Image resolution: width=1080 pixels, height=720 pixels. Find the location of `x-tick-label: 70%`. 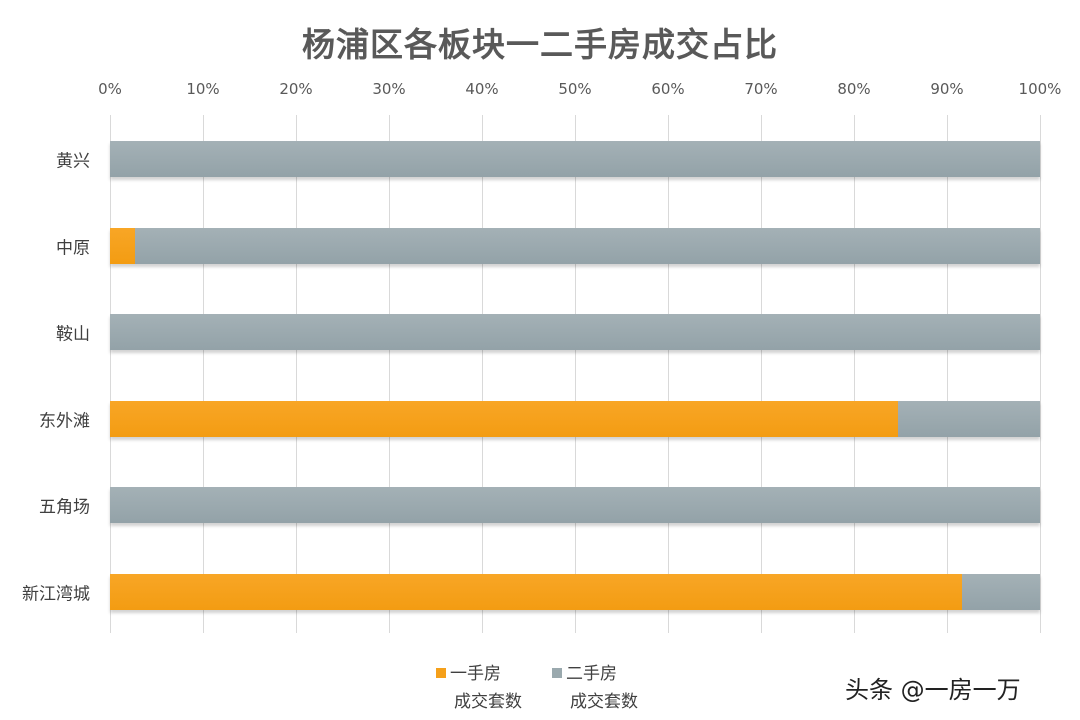

x-tick-label: 70% is located at coordinates (761, 89).